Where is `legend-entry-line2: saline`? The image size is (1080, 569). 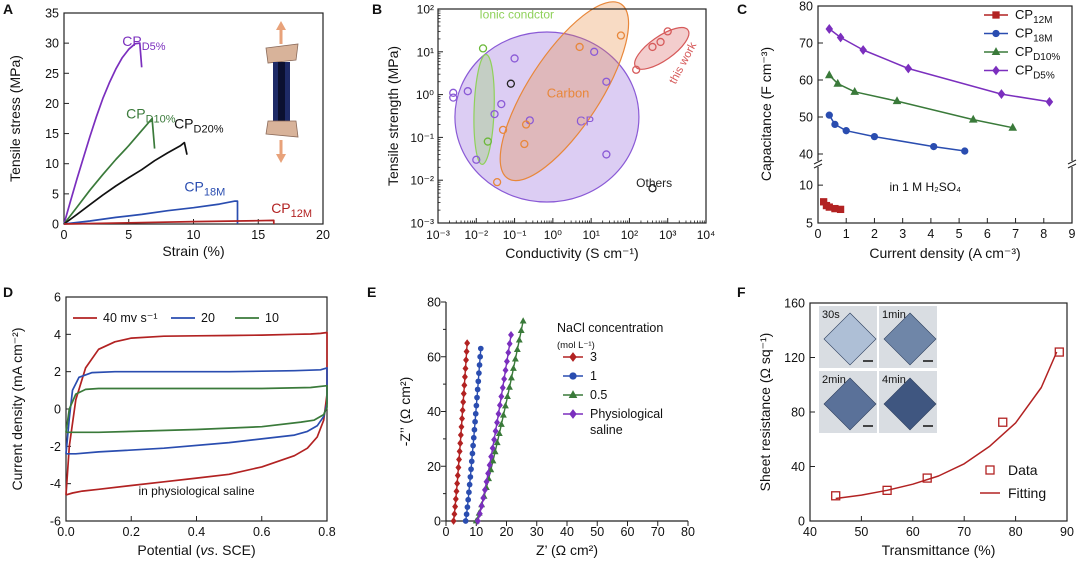
legend-entry-line2: saline is located at coordinates (606, 430).